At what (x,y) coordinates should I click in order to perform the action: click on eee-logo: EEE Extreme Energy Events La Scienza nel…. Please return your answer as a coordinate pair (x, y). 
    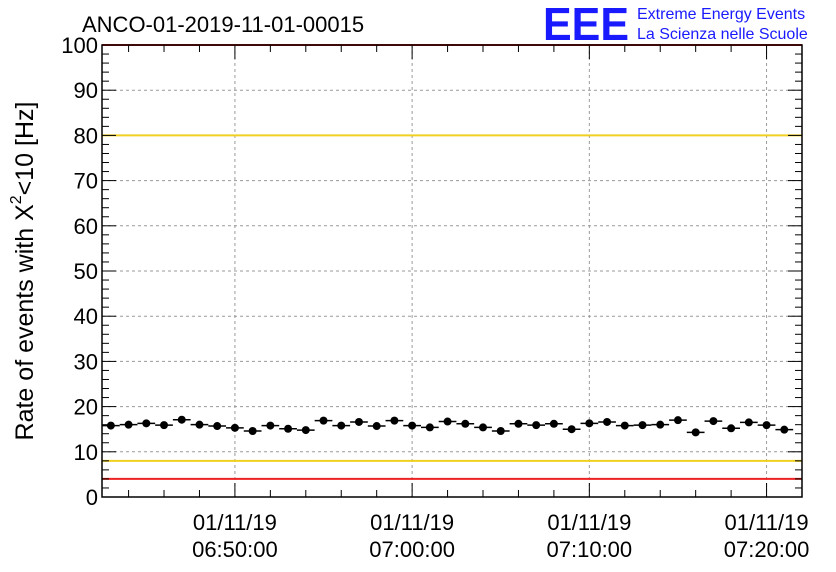
    Looking at the image, I should click on (675, 25).